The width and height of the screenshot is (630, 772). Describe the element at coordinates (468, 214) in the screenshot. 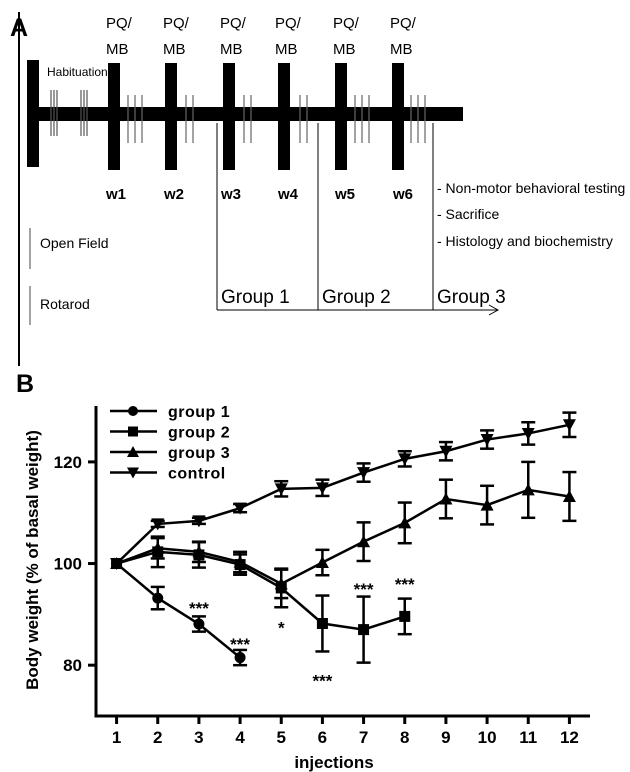

I see `final-step: - Sacrifice` at that location.